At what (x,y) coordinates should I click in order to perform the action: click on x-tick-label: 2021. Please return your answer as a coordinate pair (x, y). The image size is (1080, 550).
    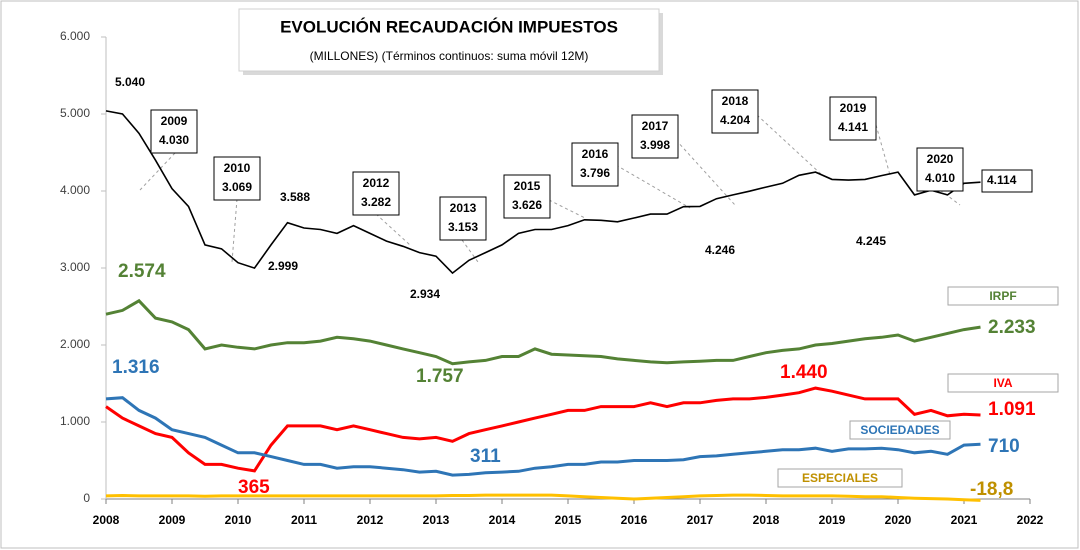
    Looking at the image, I should click on (964, 520).